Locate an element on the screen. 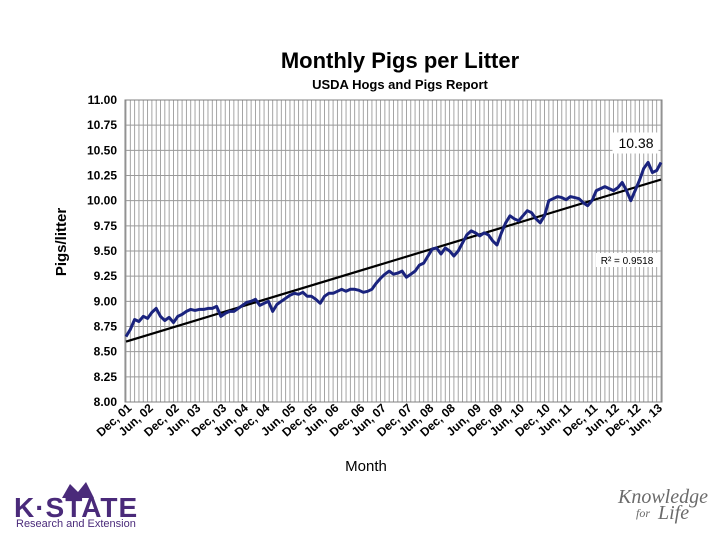  r-squared-label: R² = 0.9518 is located at coordinates (627, 261).